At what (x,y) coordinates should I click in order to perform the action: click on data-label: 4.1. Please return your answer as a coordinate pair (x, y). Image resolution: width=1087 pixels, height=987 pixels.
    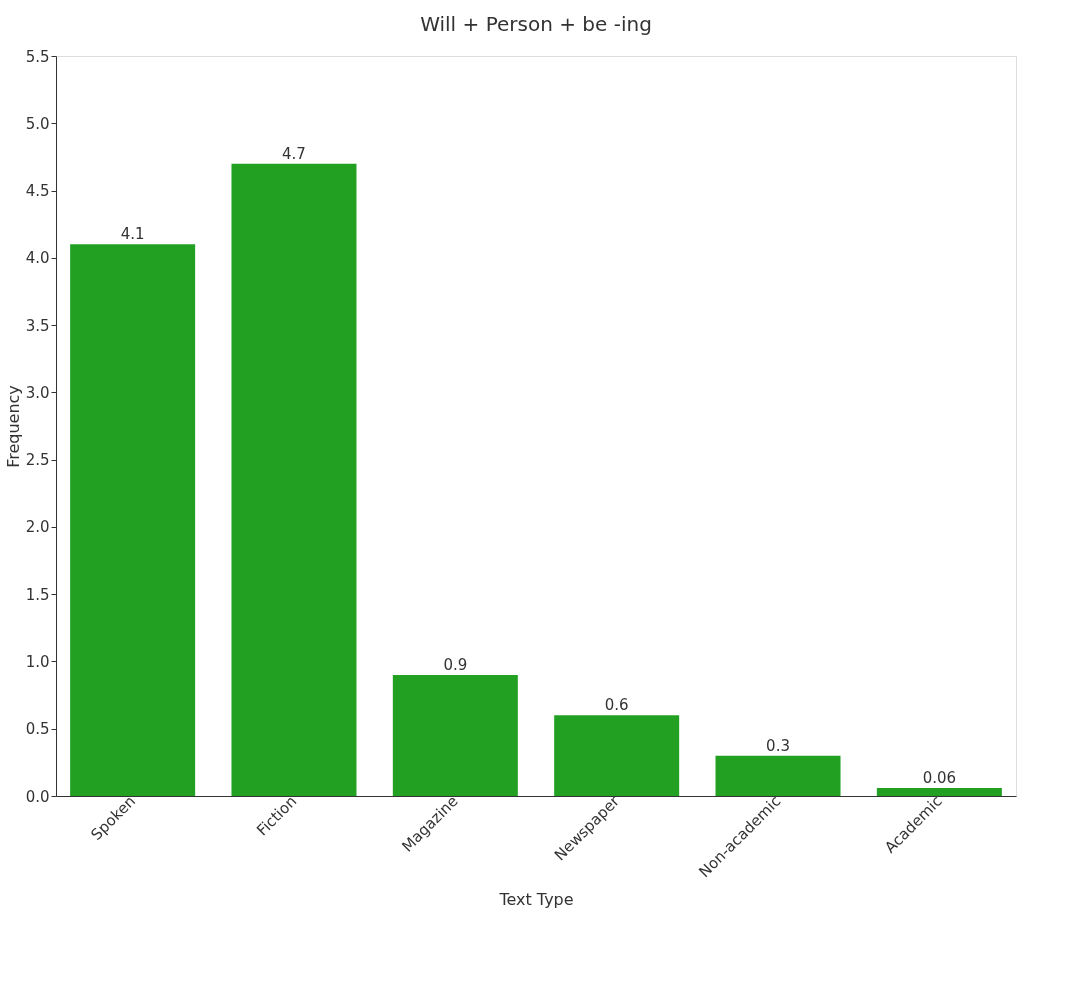
    Looking at the image, I should click on (132, 234).